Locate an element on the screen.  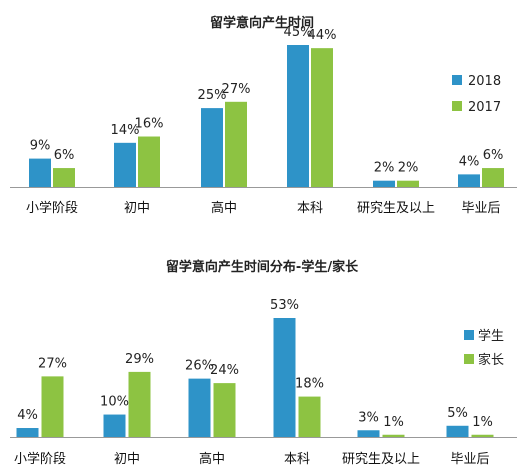
legend-swatch-2018 is located at coordinates (457, 80).